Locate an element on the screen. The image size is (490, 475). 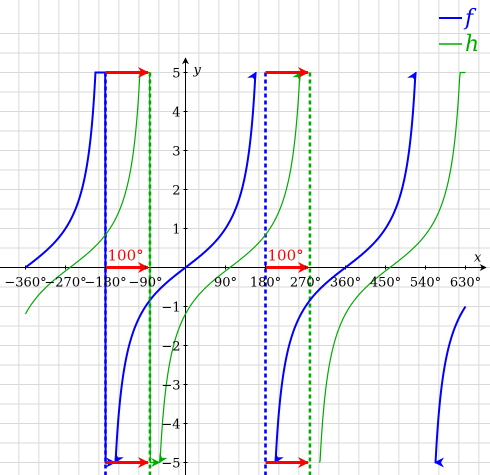
y-tick-label: −4 is located at coordinates (170, 425).